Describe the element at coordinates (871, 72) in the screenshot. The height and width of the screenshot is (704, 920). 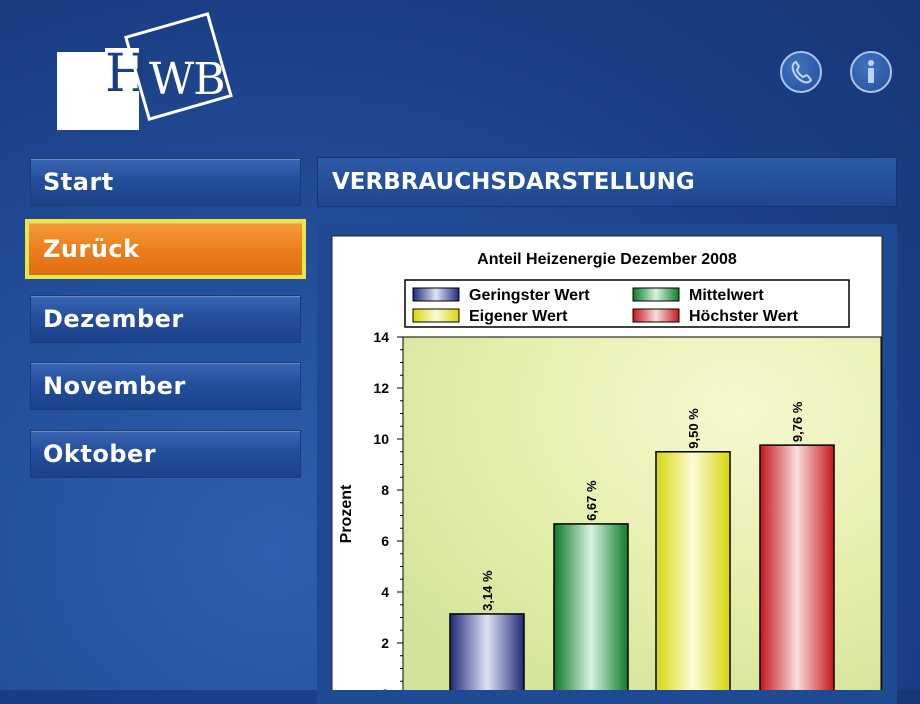
I see `info-icon` at that location.